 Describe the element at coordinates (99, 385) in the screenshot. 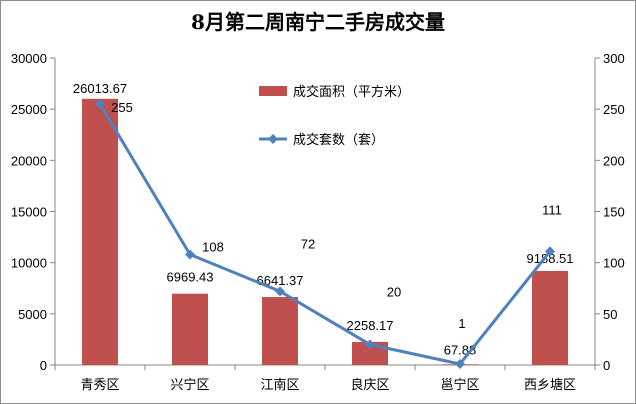

I see `x-tick-label: 青秀区` at that location.